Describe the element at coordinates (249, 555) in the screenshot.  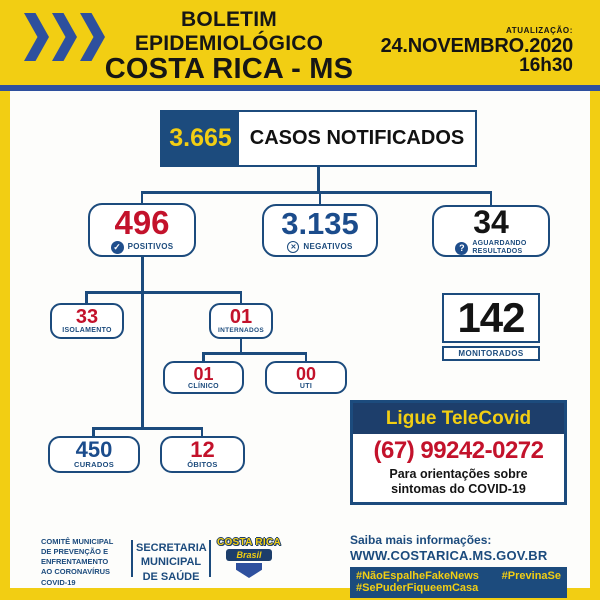
I see `logo-banner: Brasil` at that location.